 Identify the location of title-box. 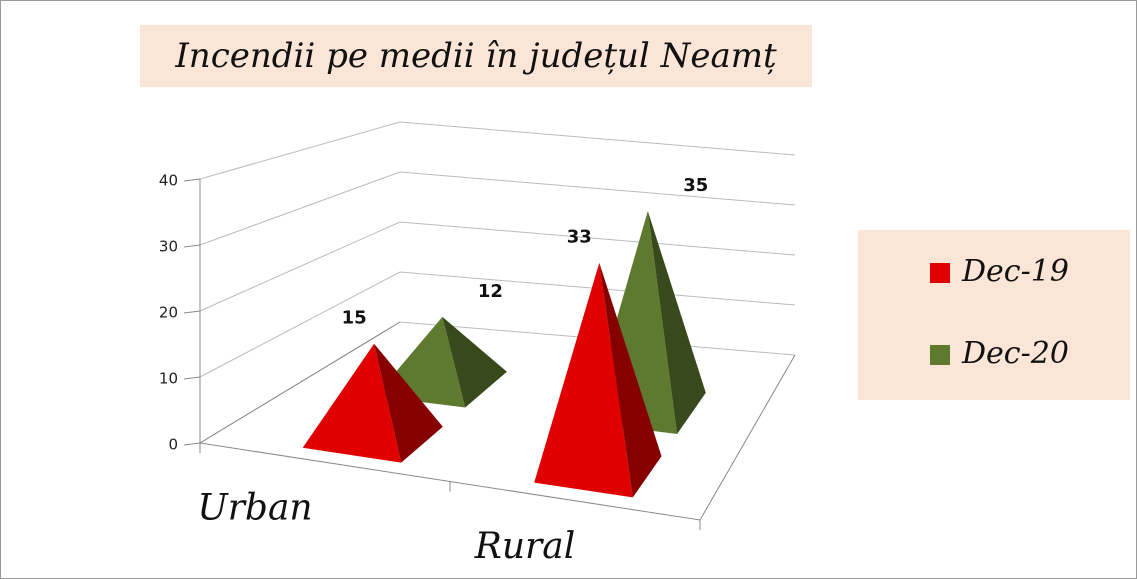
(476, 56).